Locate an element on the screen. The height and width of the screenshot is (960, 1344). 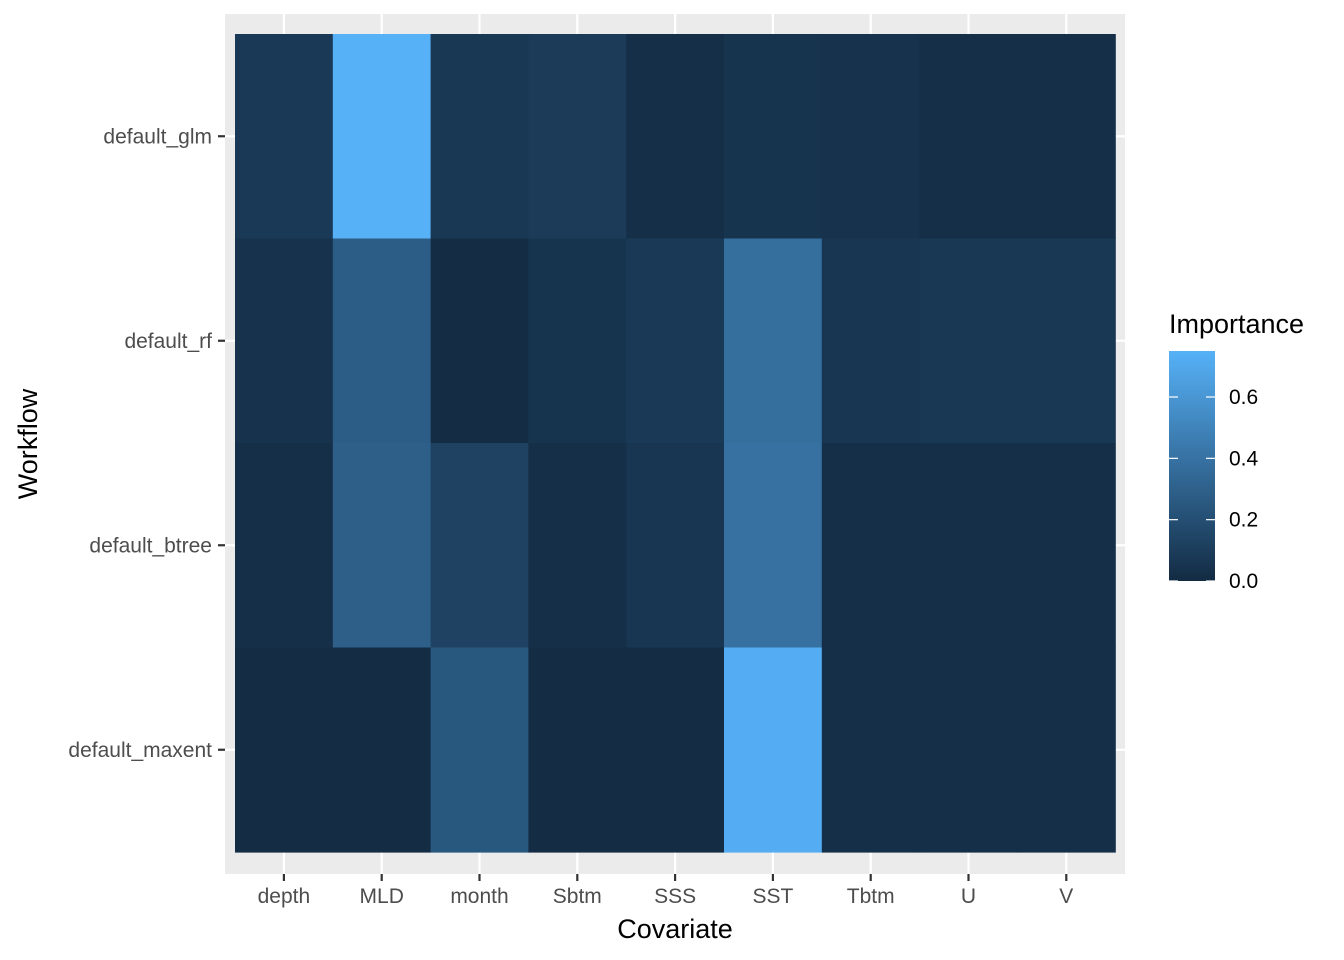
x-tick-label-month: month is located at coordinates (479, 896).